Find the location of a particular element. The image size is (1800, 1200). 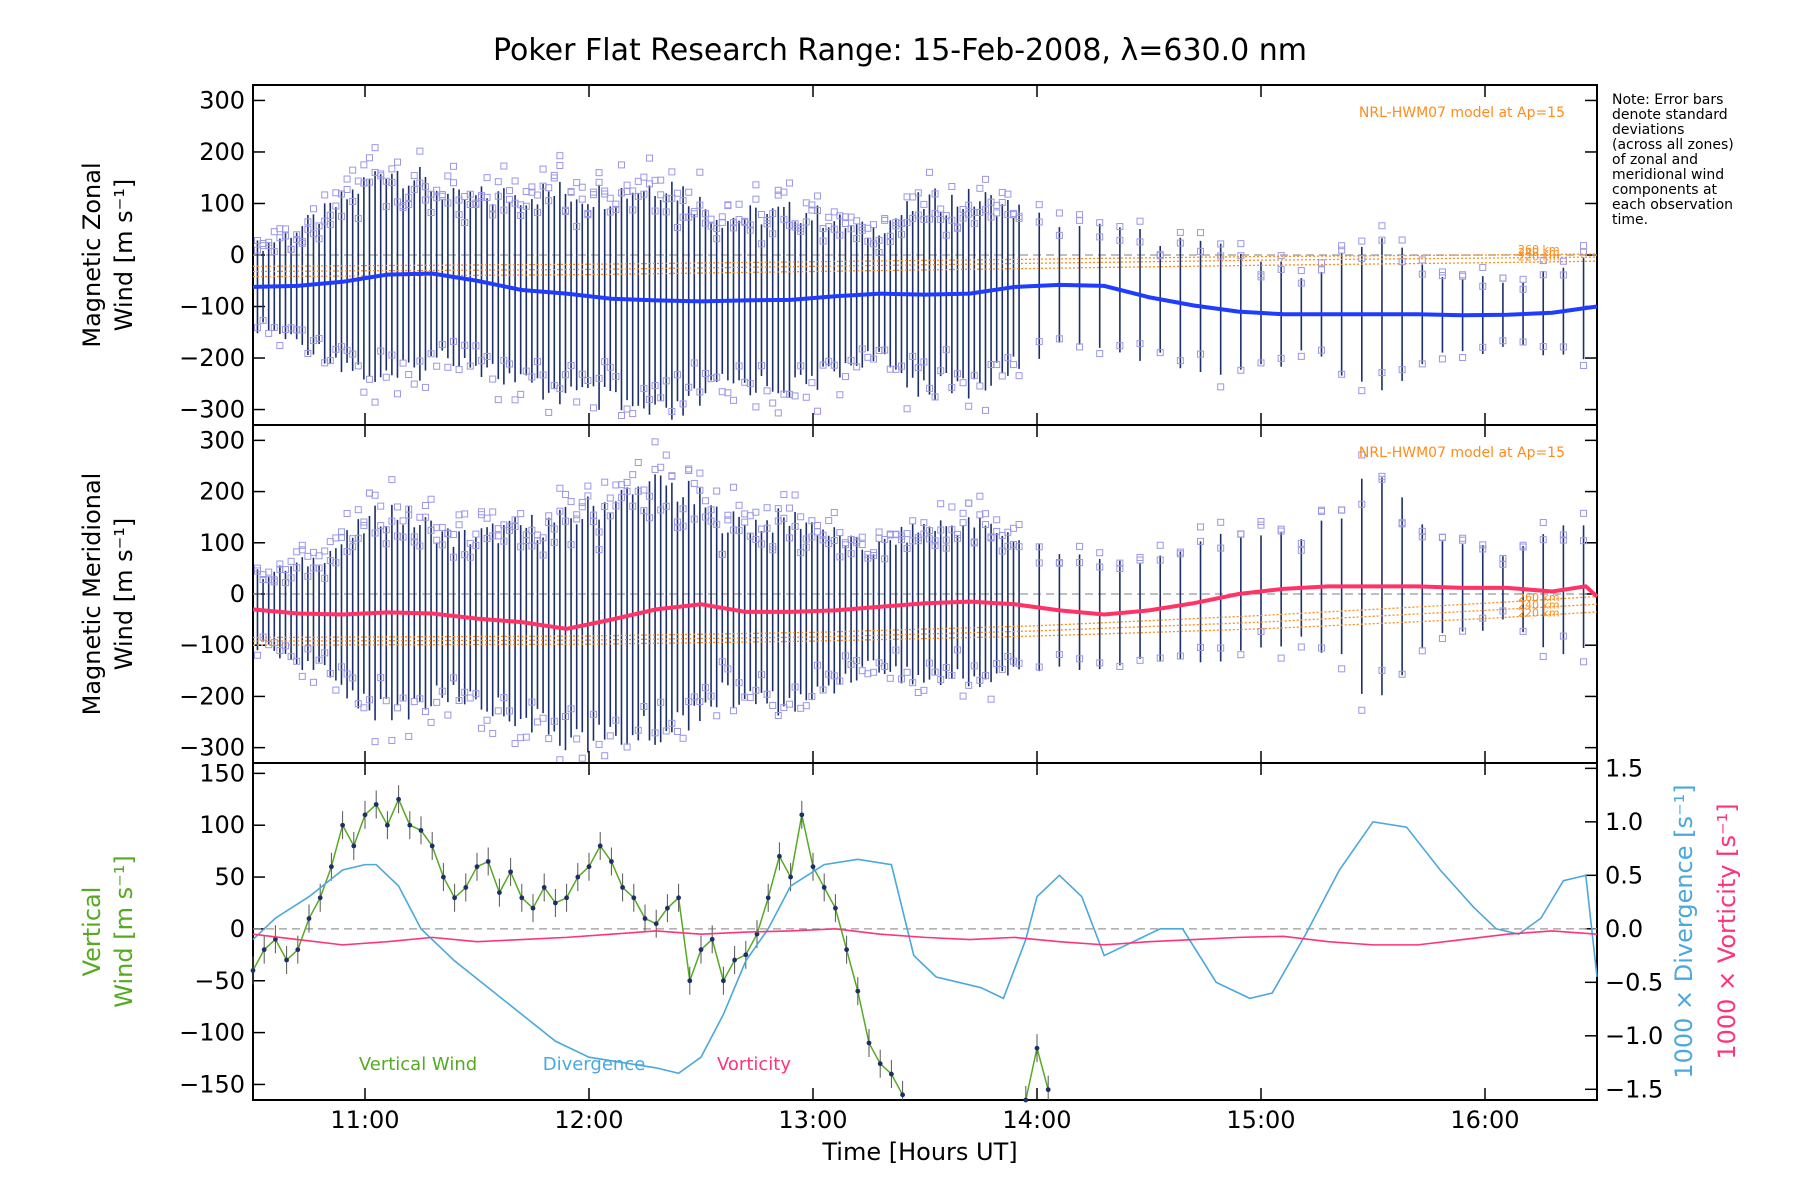

y-tick-label: 150 is located at coordinates (222, 773).